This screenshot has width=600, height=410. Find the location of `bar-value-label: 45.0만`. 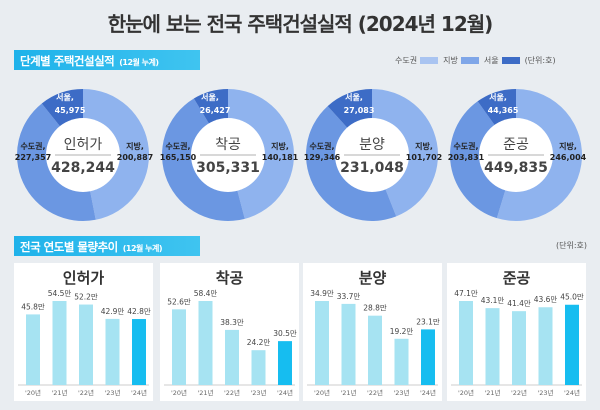

bar-value-label: 45.0만 is located at coordinates (572, 297).